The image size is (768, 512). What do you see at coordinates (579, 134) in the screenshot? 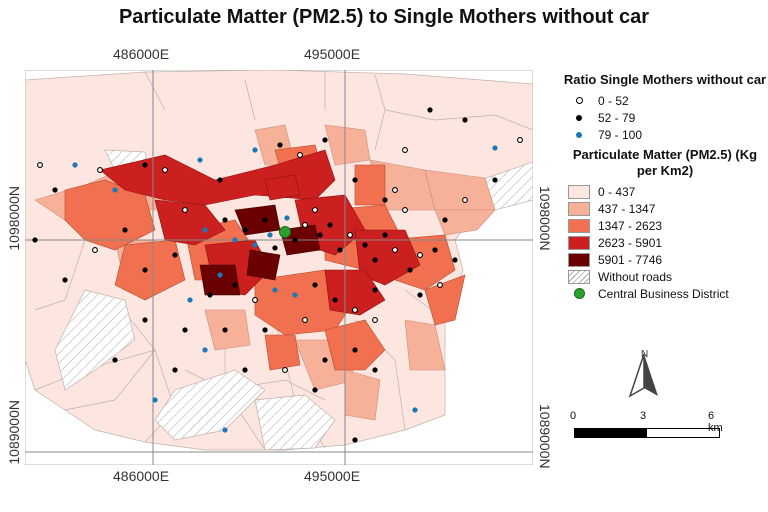
I see `blue-dot-icon` at bounding box center [579, 134].